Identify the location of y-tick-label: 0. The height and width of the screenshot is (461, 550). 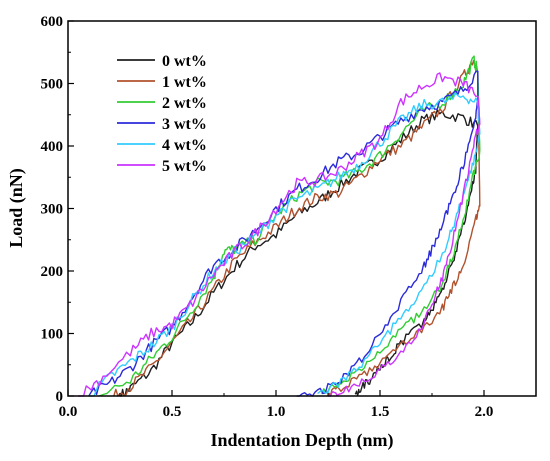
(60, 397).